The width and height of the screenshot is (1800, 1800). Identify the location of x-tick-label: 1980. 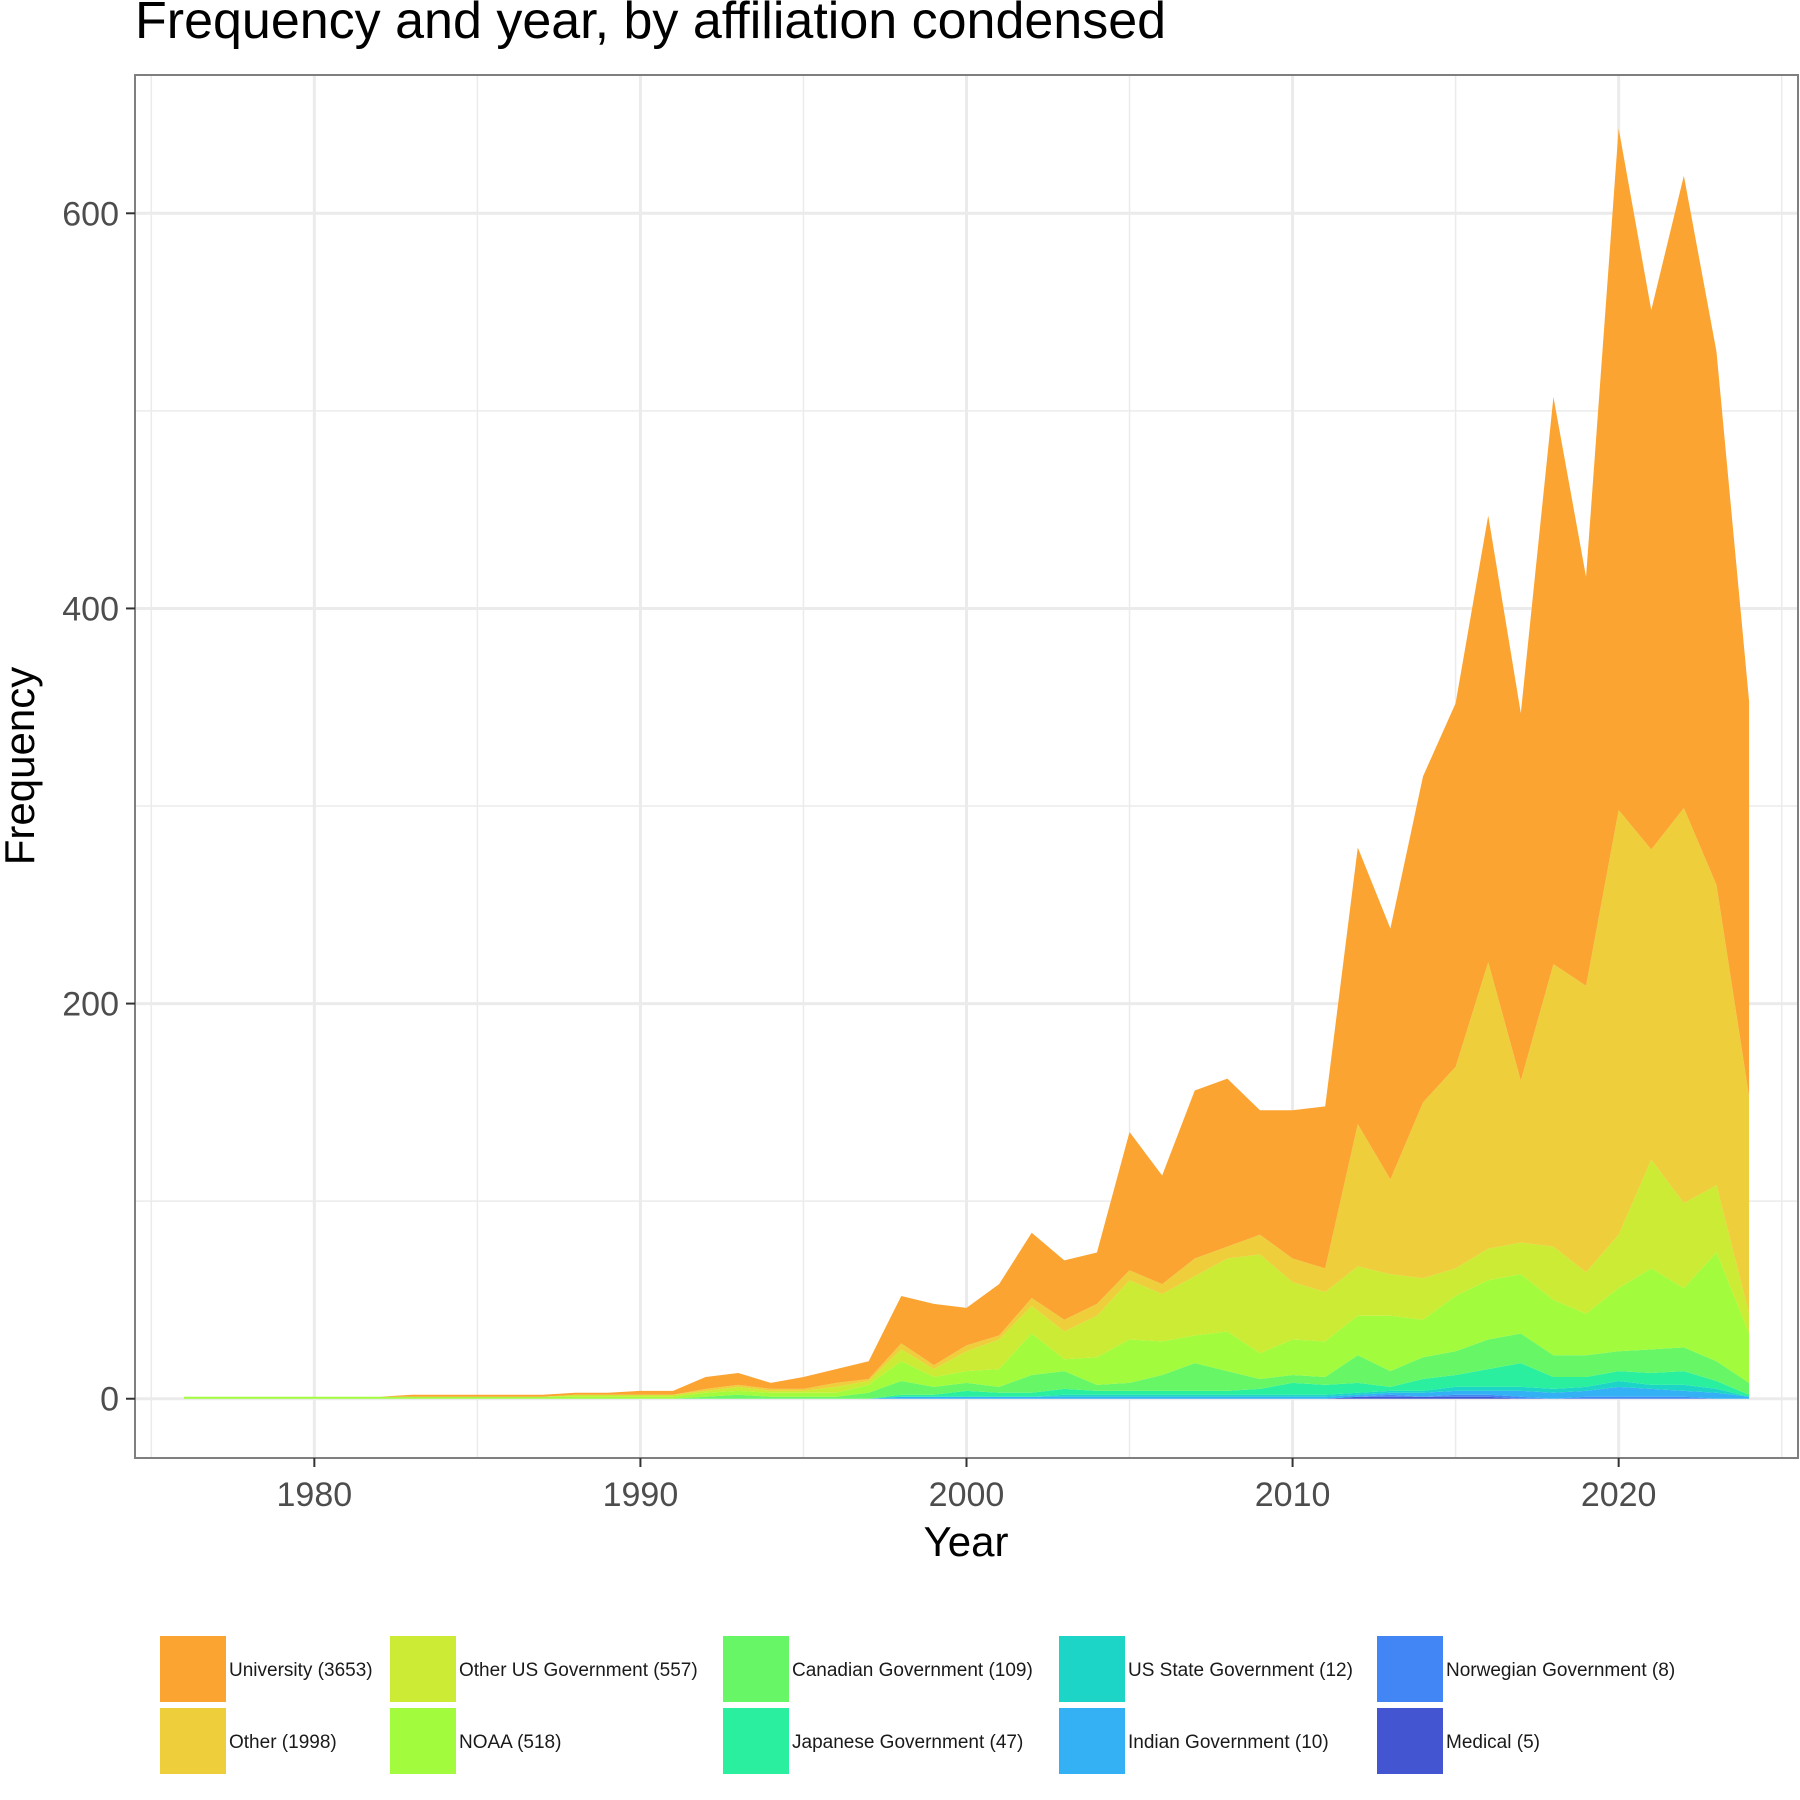
(315, 1495).